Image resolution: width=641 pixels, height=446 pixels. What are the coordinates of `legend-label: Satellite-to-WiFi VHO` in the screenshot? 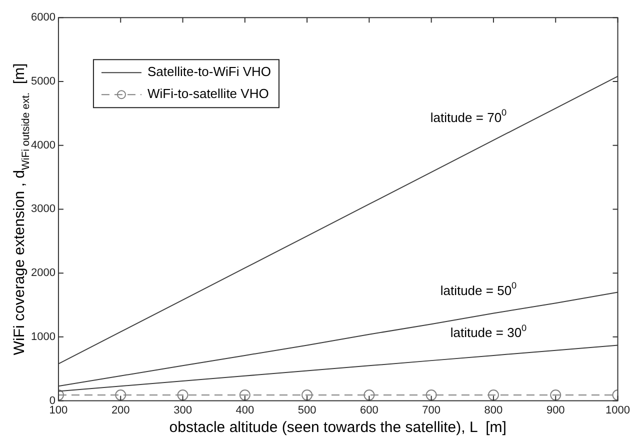 It's located at (209, 72).